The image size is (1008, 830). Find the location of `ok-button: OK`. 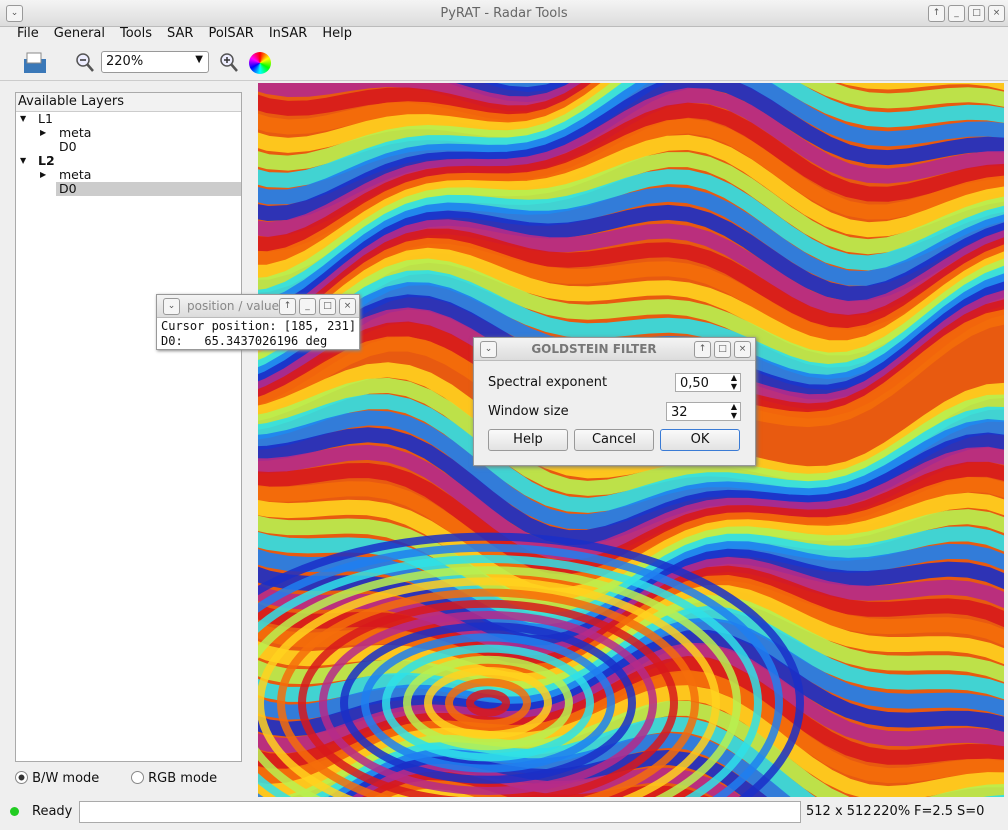

ok-button: OK is located at coordinates (700, 440).